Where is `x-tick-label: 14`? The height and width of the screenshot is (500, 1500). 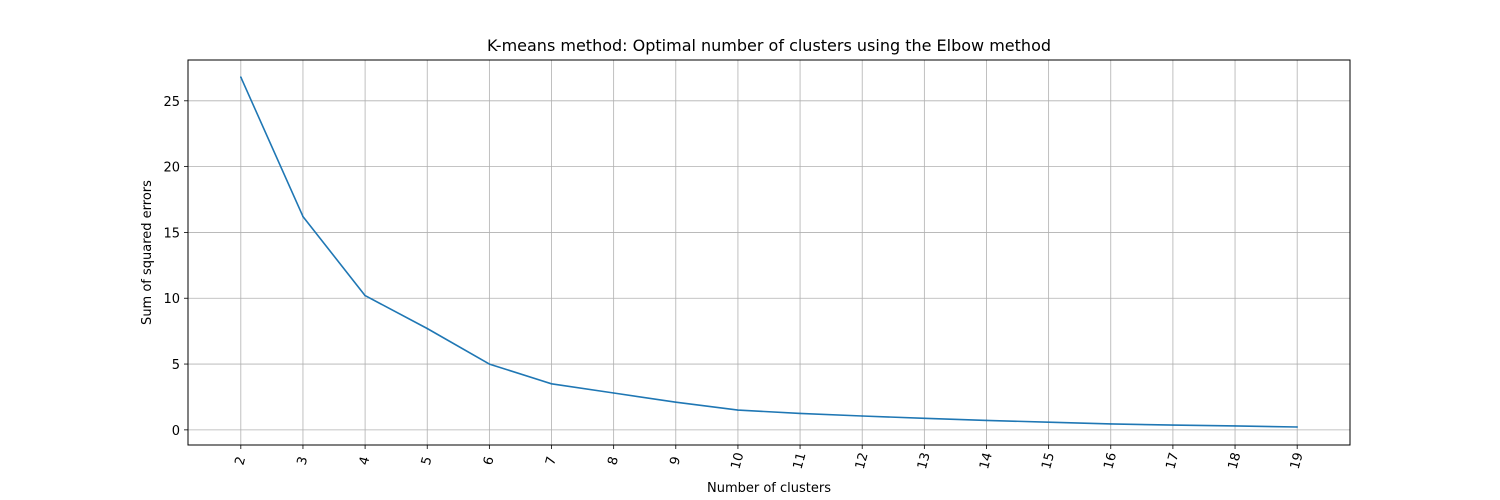
x-tick-label: 14 is located at coordinates (986, 461).